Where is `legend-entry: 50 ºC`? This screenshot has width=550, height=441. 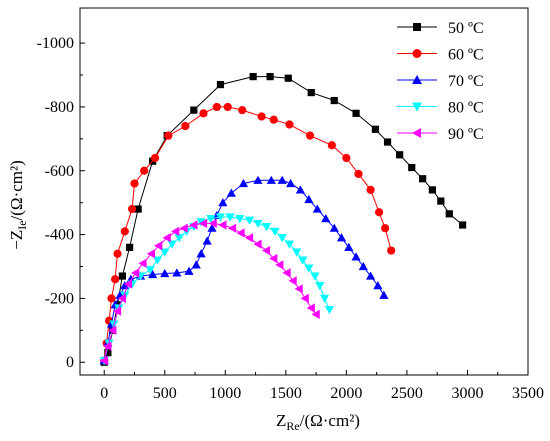 legend-entry: 50 ºC is located at coordinates (440, 28).